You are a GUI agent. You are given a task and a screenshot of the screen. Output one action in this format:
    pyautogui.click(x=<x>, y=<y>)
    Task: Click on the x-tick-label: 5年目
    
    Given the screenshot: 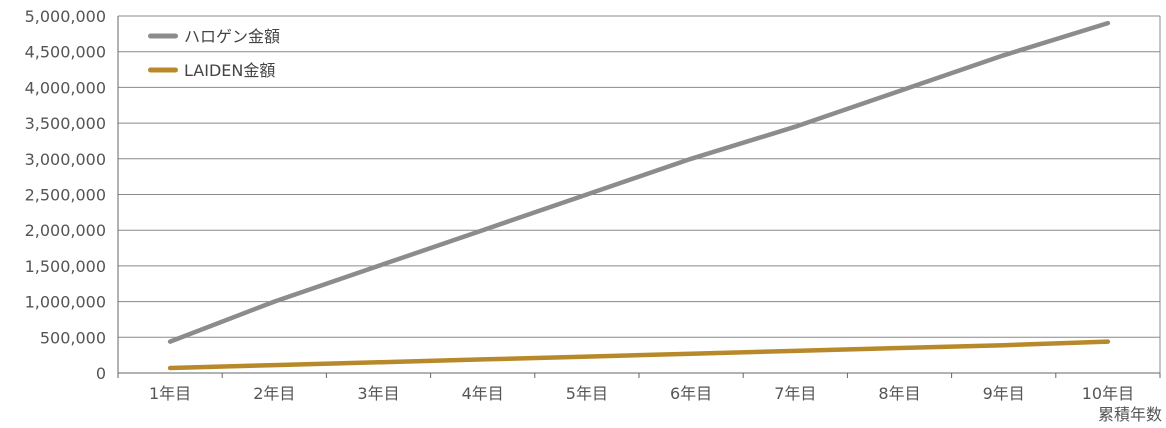 What is the action you would take?
    pyautogui.click(x=587, y=393)
    